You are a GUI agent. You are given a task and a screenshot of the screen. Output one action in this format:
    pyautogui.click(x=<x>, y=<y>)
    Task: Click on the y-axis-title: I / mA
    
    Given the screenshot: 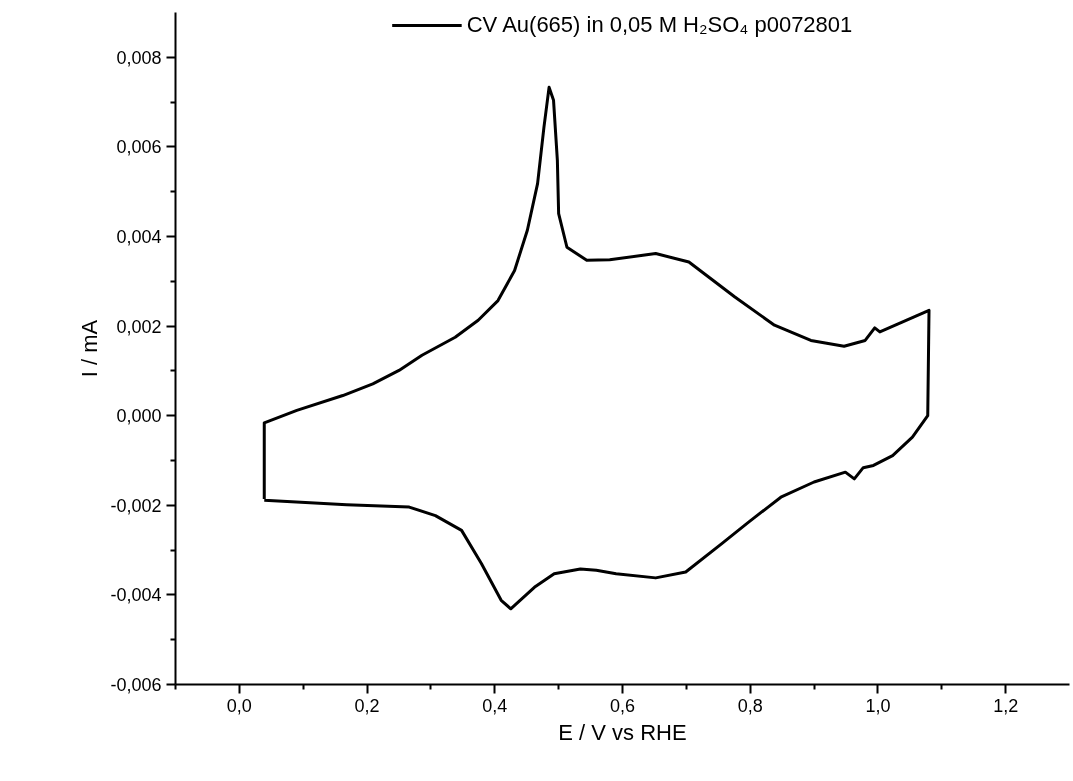 What is the action you would take?
    pyautogui.click(x=90, y=348)
    